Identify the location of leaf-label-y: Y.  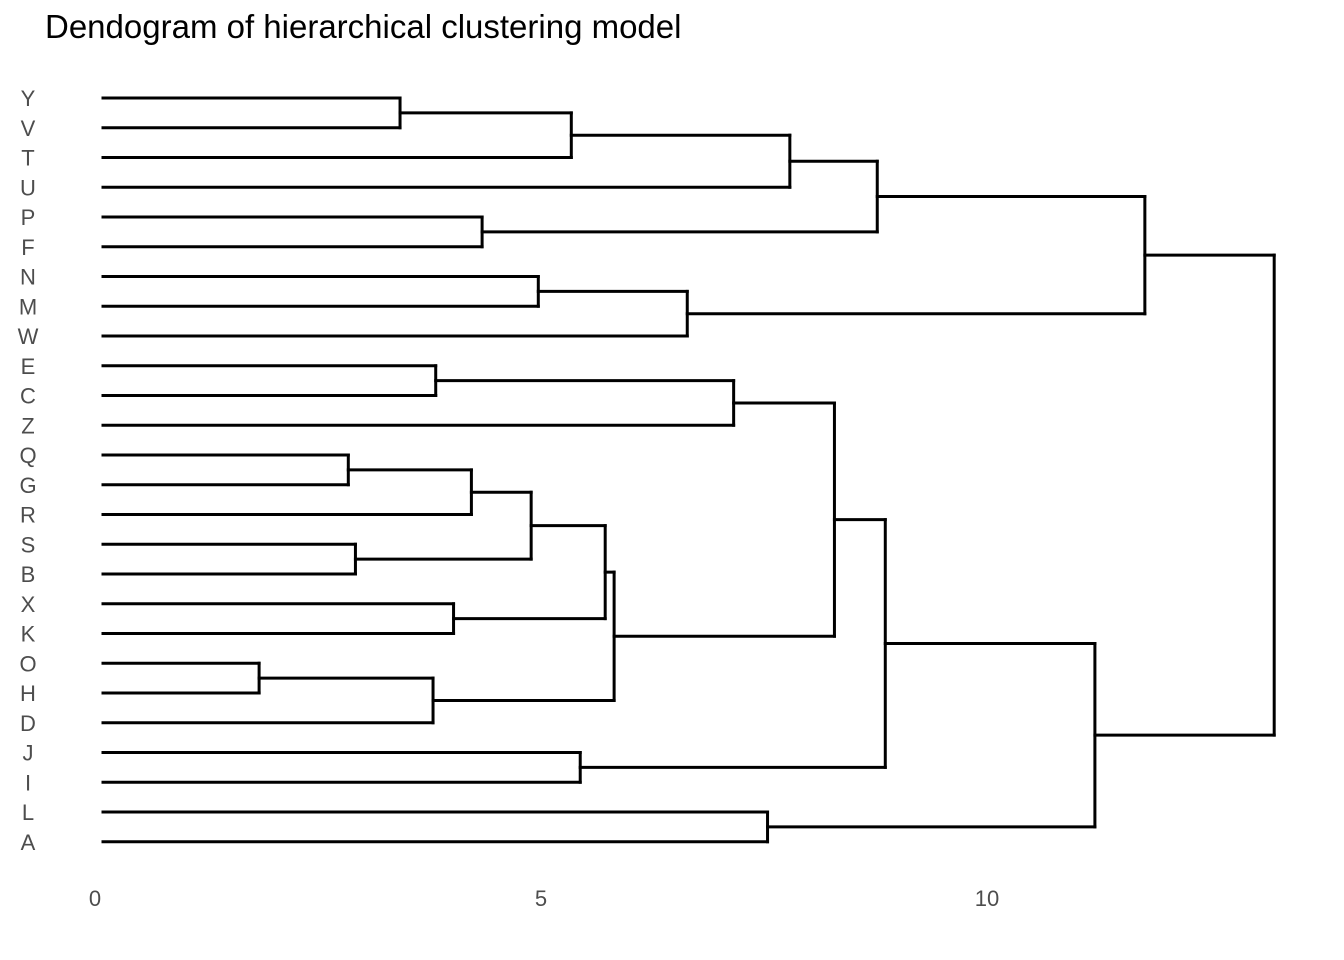
(28, 98).